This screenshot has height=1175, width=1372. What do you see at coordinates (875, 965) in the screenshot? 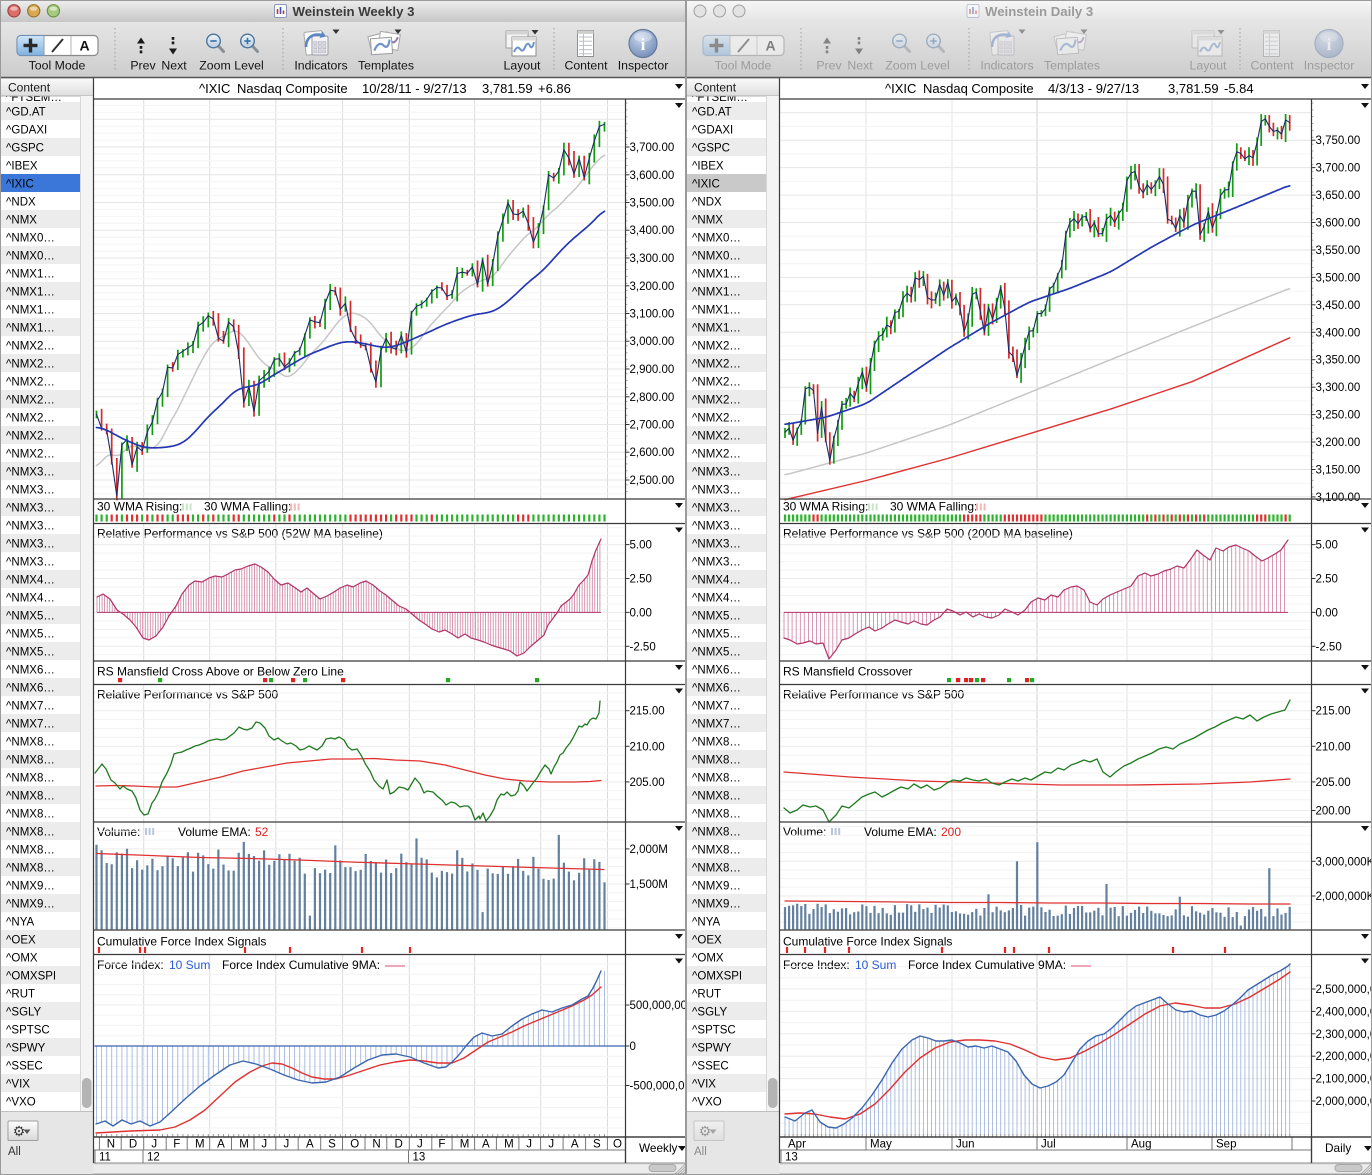
I see `svg-text: 10 Sum` at bounding box center [875, 965].